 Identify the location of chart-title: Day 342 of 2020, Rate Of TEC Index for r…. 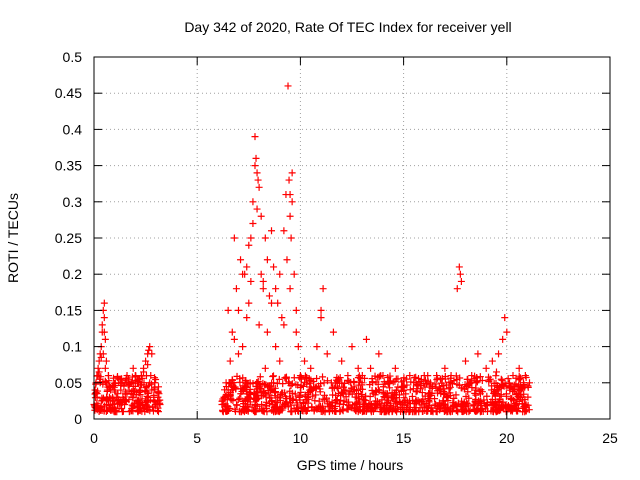
(347, 27).